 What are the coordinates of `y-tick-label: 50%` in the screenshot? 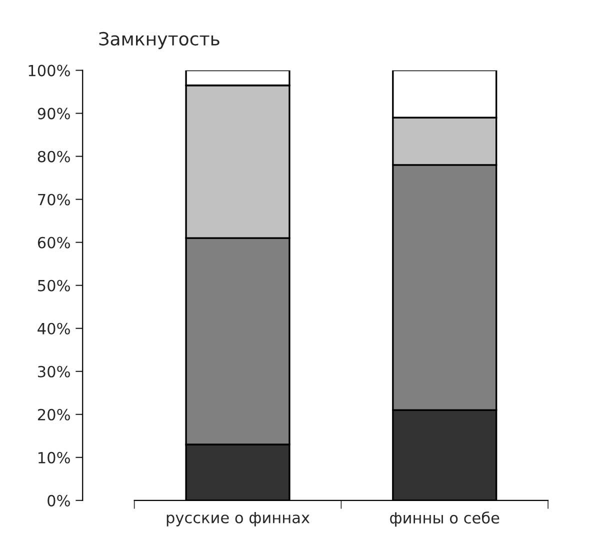 It's located at (54, 286).